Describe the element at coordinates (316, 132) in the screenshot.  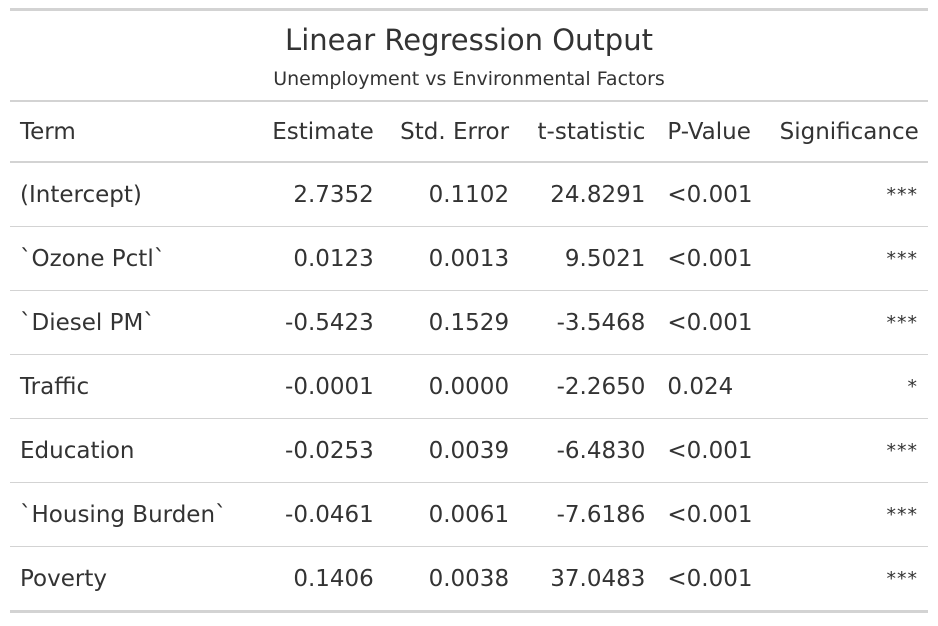
I see `column-header-estimate: Estimate` at that location.